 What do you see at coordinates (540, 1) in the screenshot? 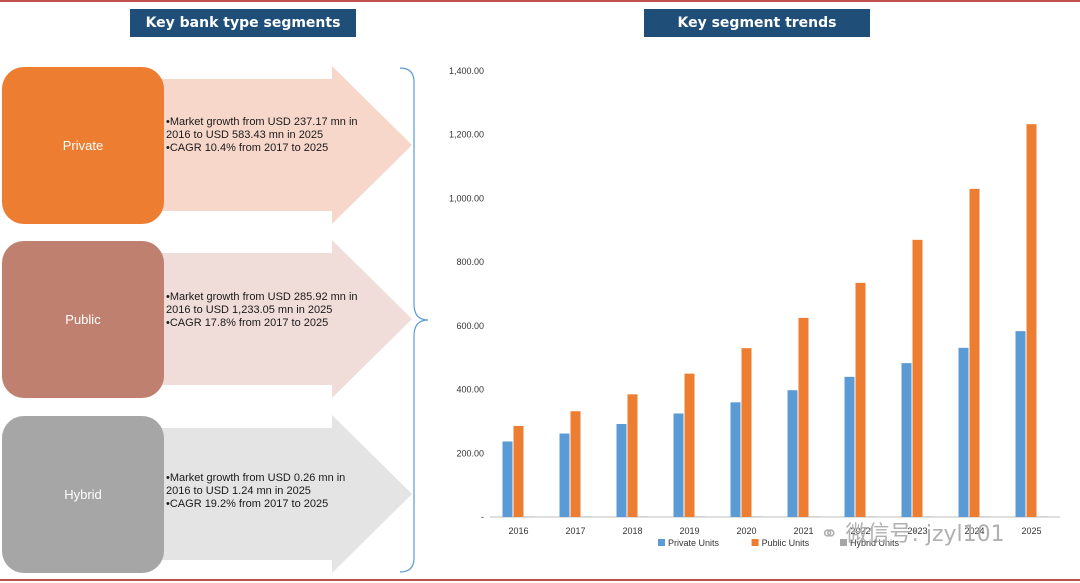
I see `top-border-line` at bounding box center [540, 1].